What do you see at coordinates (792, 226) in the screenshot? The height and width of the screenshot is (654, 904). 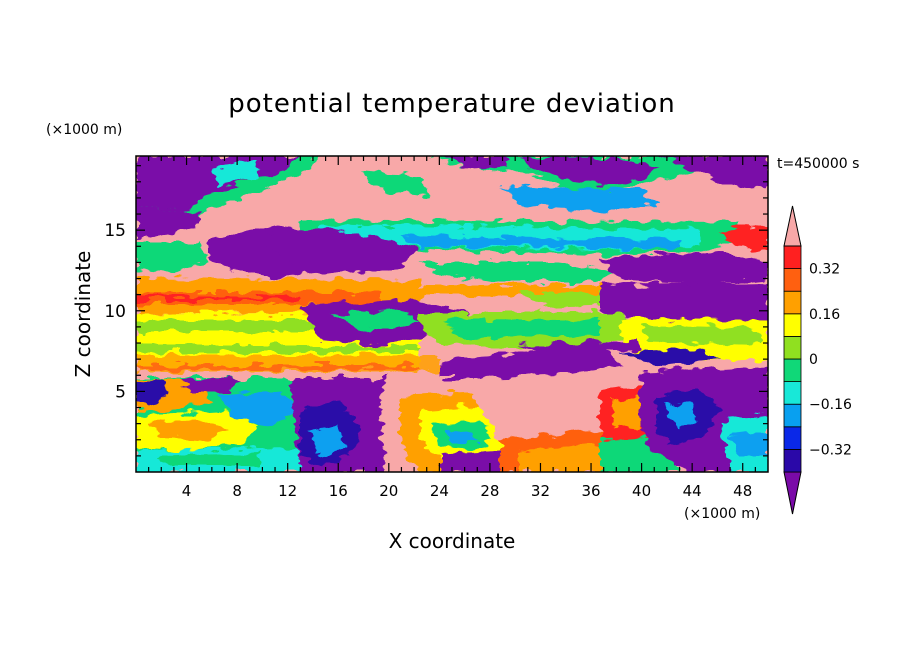 I see `colorbar-extend-high` at bounding box center [792, 226].